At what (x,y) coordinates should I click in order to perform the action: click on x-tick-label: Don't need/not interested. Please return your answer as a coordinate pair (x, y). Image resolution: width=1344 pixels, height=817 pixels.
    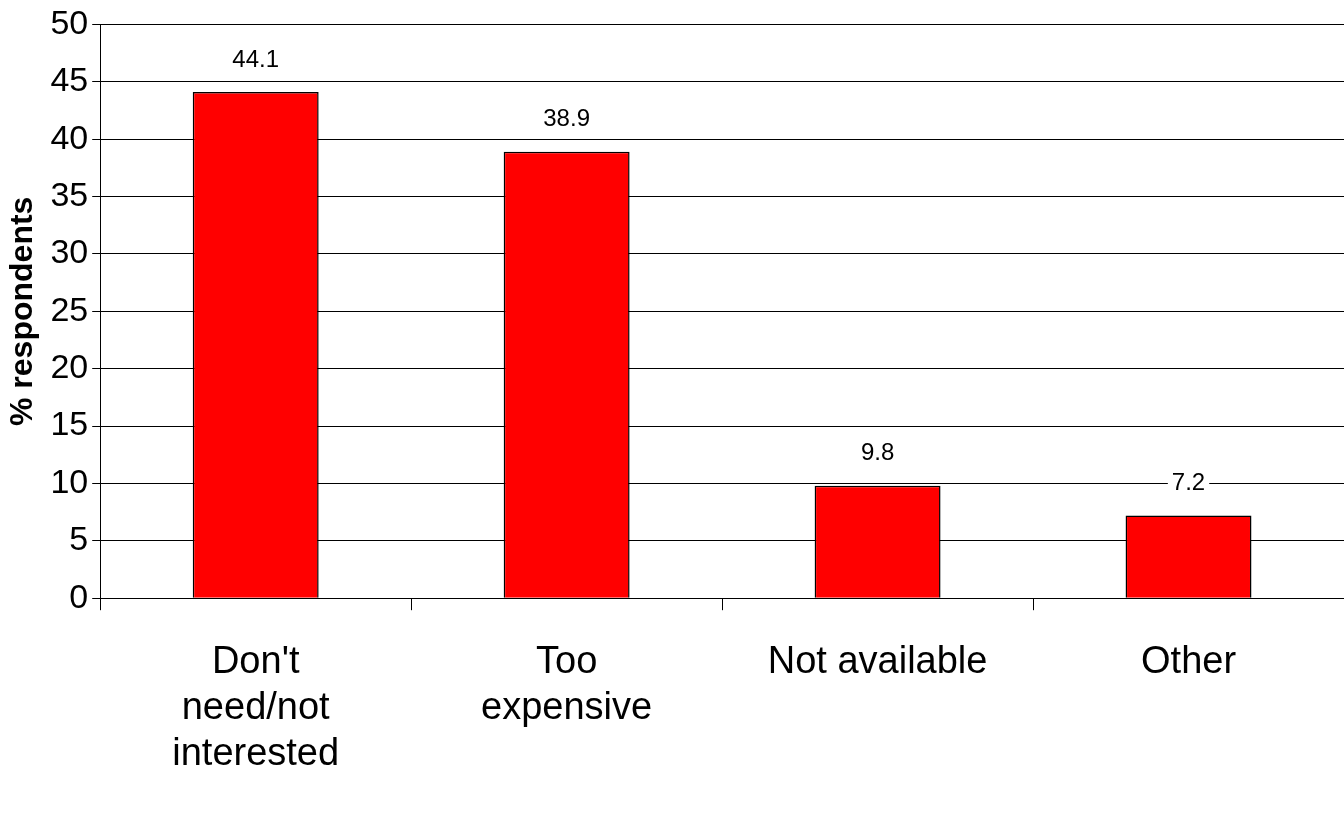
    Looking at the image, I should click on (256, 706).